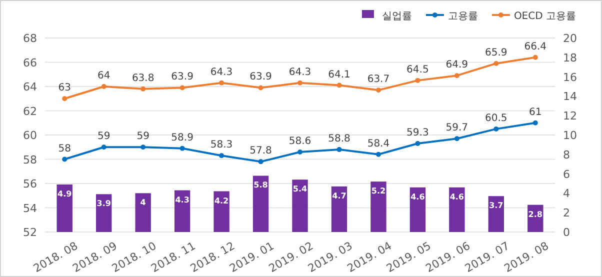 This screenshot has height=277, width=602. Describe the element at coordinates (535, 46) in the screenshot. I see `data-label: 66.4` at that location.